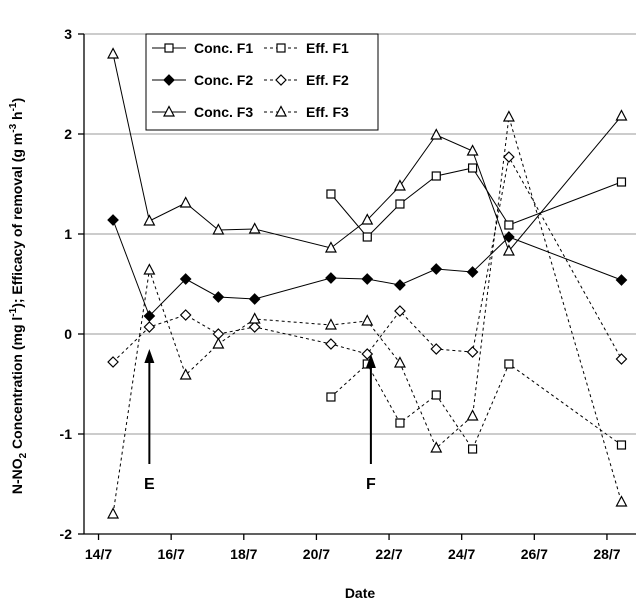 The height and width of the screenshot is (601, 639). What do you see at coordinates (534, 554) in the screenshot?
I see `x-tick-label: 26/7` at bounding box center [534, 554].